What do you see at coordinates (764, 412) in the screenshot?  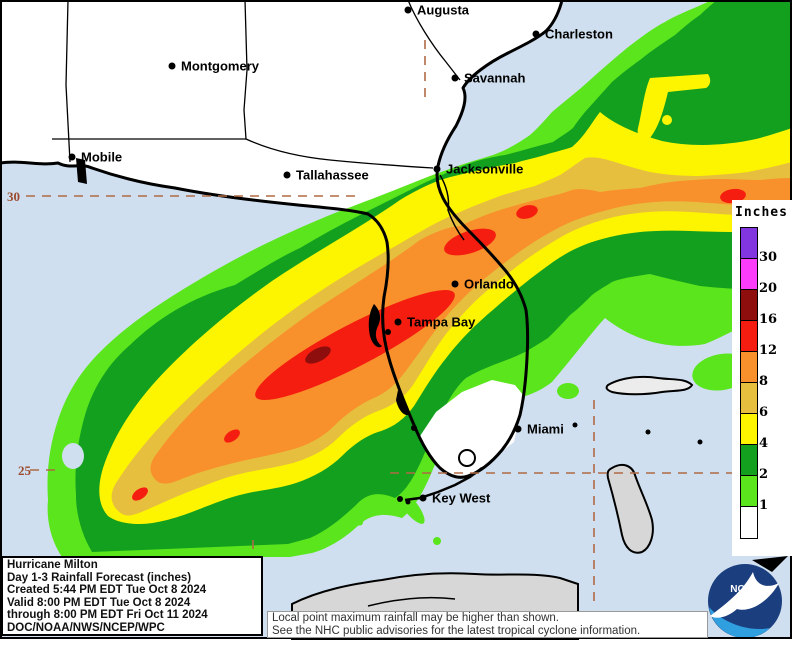 I see `legend-tick-label: 6` at bounding box center [764, 412].